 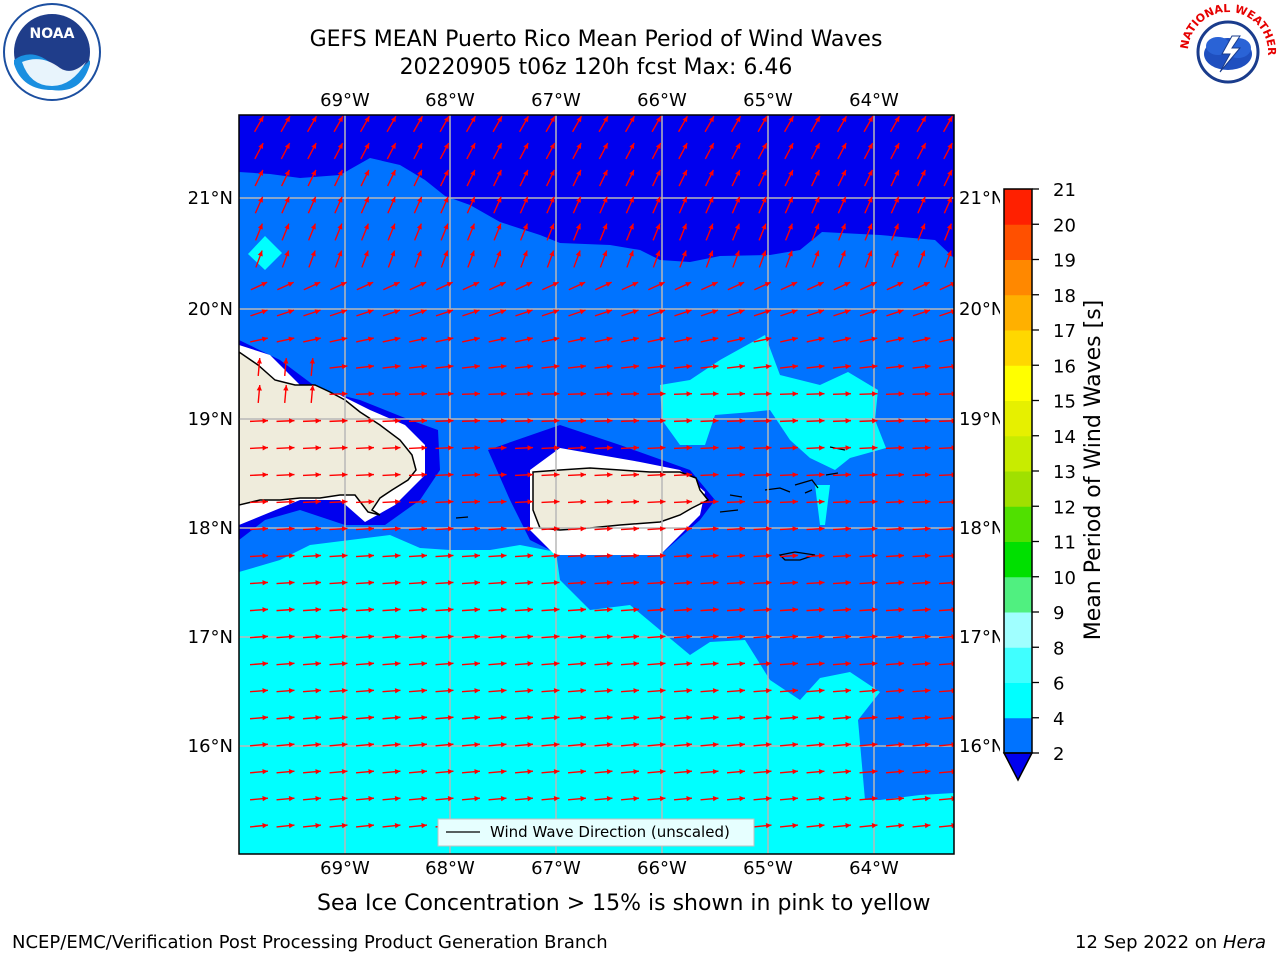 I want to click on colorbar-tick-label: 20, so click(x=1064, y=225).